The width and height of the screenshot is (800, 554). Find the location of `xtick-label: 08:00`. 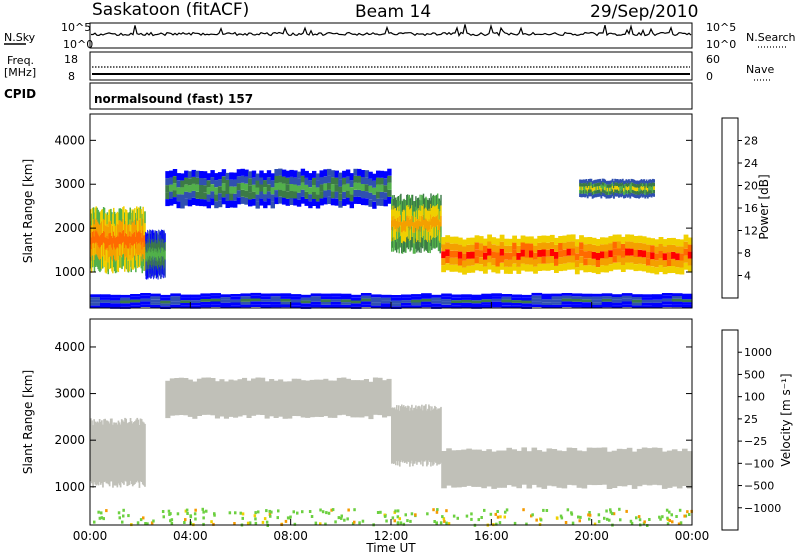

xtick-label: 08:00 is located at coordinates (290, 536).